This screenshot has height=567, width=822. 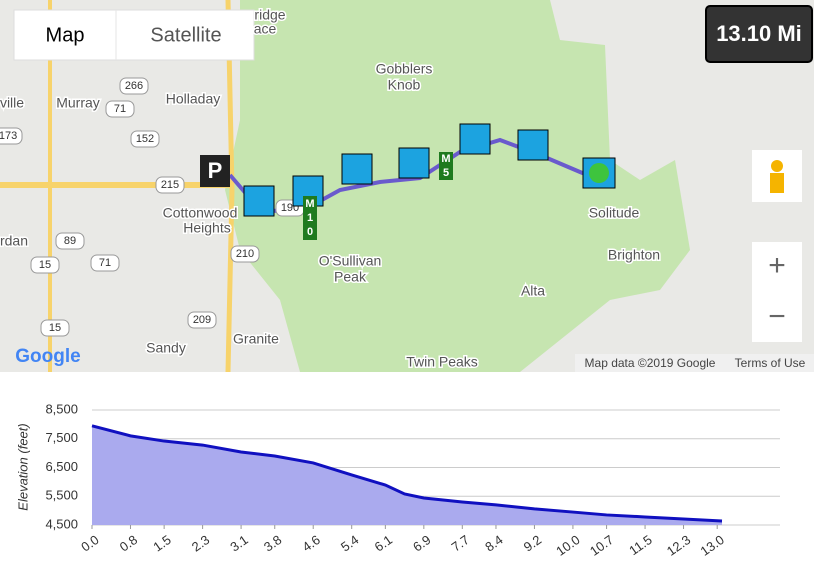 What do you see at coordinates (650, 363) in the screenshot?
I see `attribution: Map data ©2019 Google` at bounding box center [650, 363].